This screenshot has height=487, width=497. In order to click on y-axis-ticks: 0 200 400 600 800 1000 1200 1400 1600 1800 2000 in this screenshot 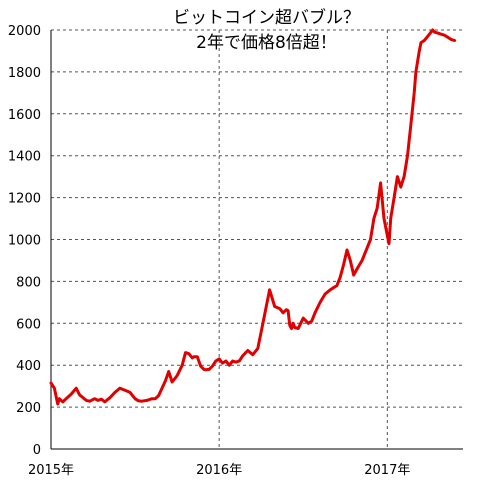, I will do `click(24, 241)`.